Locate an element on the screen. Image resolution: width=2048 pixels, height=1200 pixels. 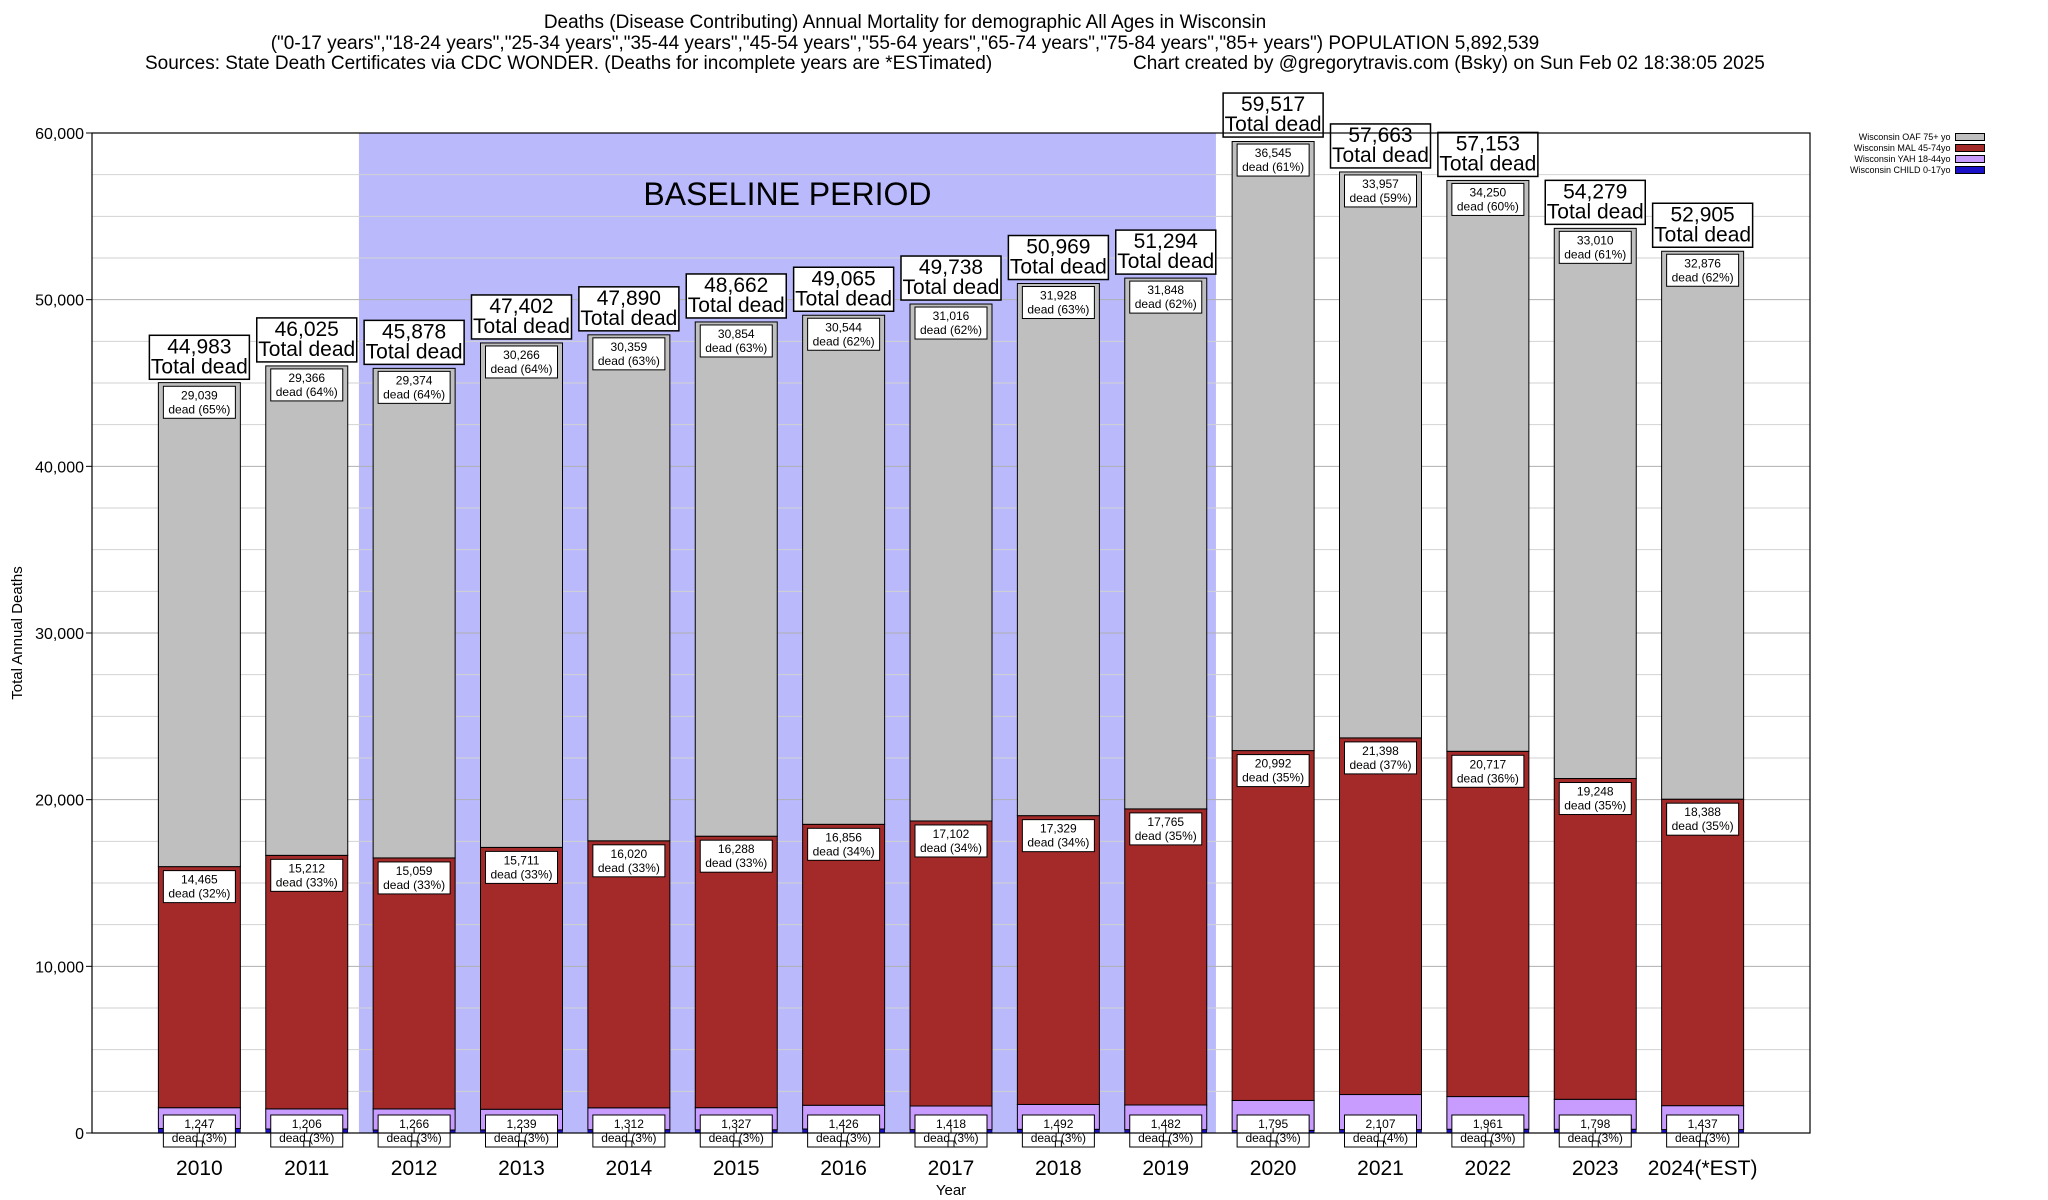
x-tick-label: 2020 is located at coordinates (1273, 1168).